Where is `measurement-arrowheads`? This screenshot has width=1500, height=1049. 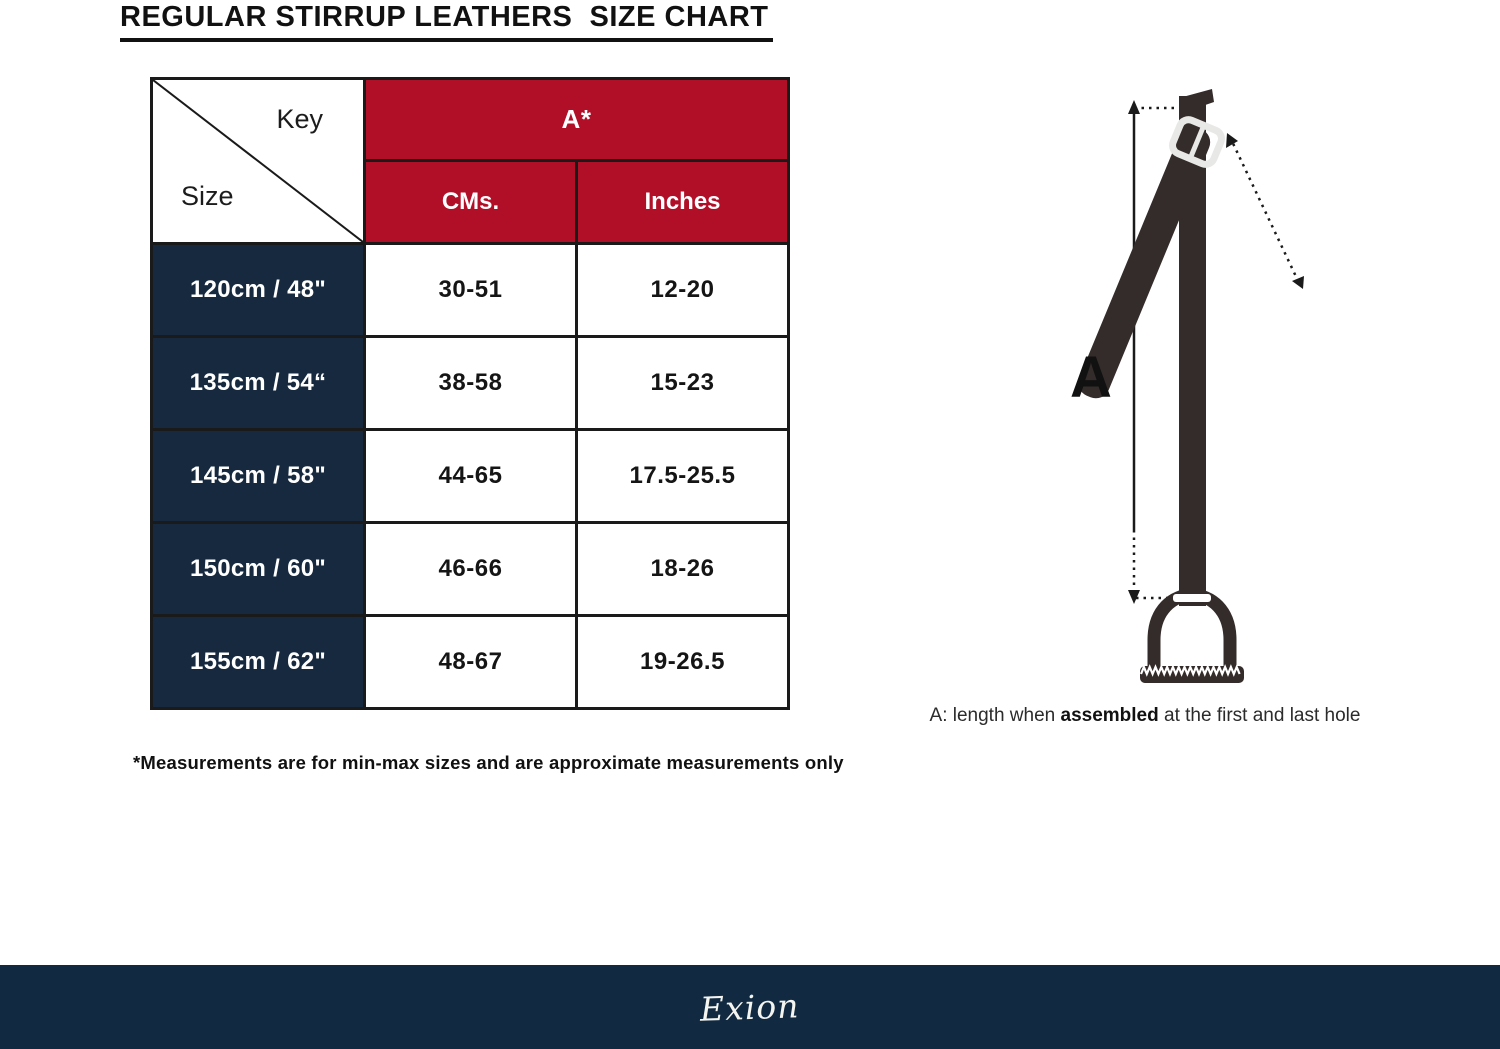
measurement-arrowheads is located at coordinates (1216, 352).